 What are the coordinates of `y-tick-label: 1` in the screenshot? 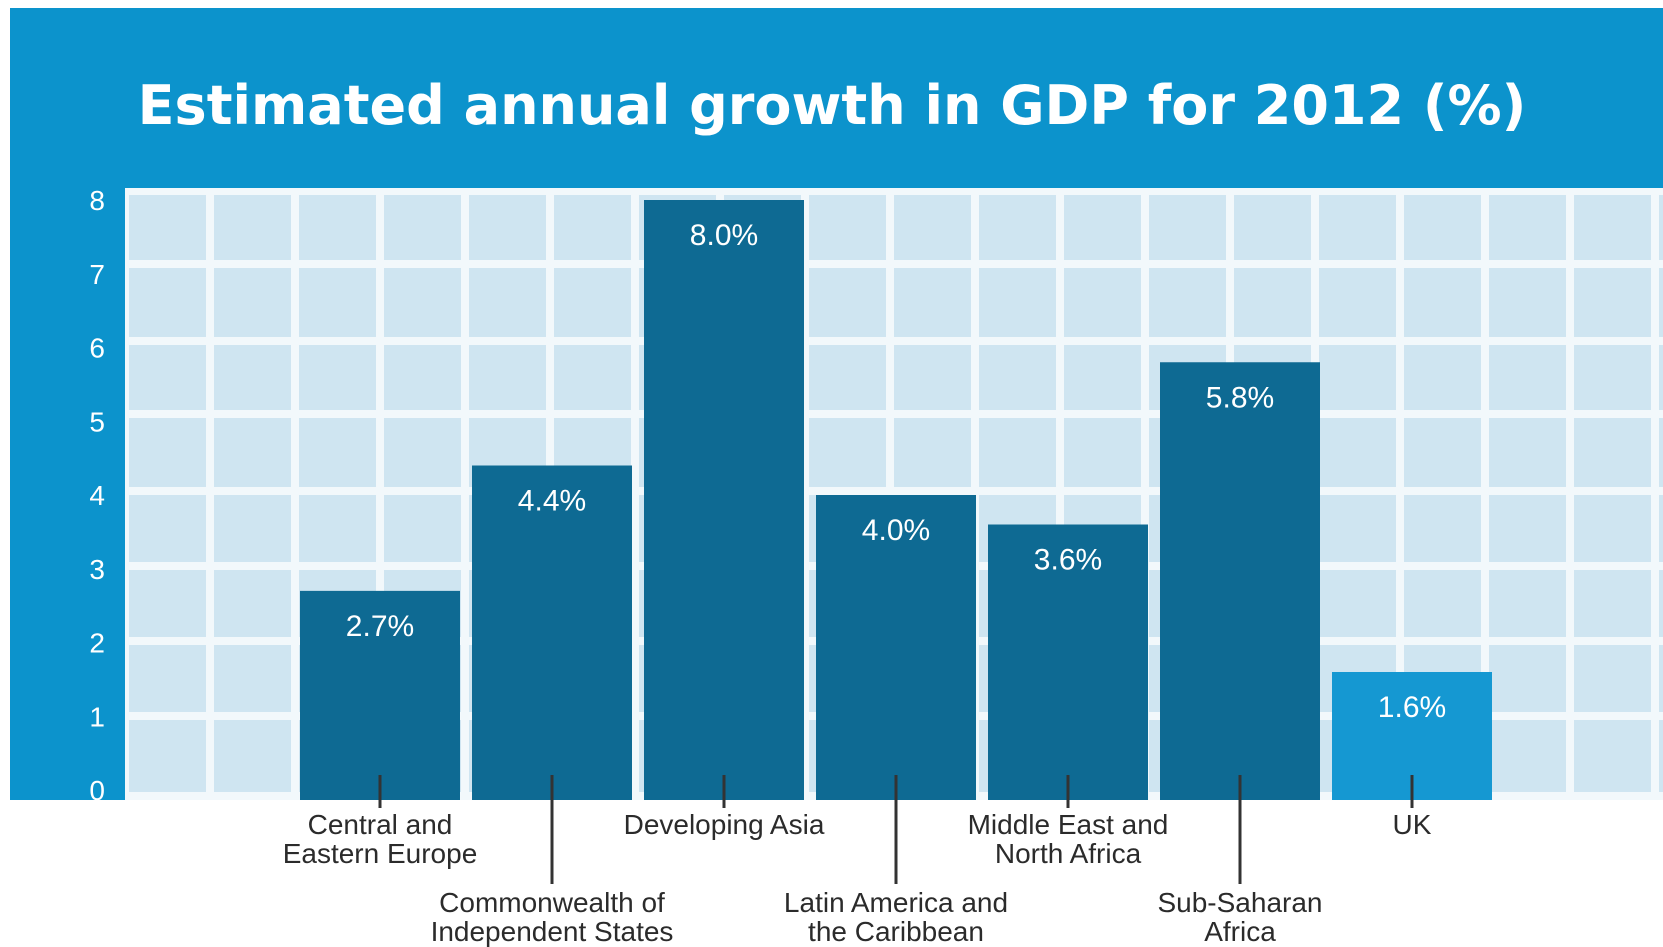 It's located at (97, 716).